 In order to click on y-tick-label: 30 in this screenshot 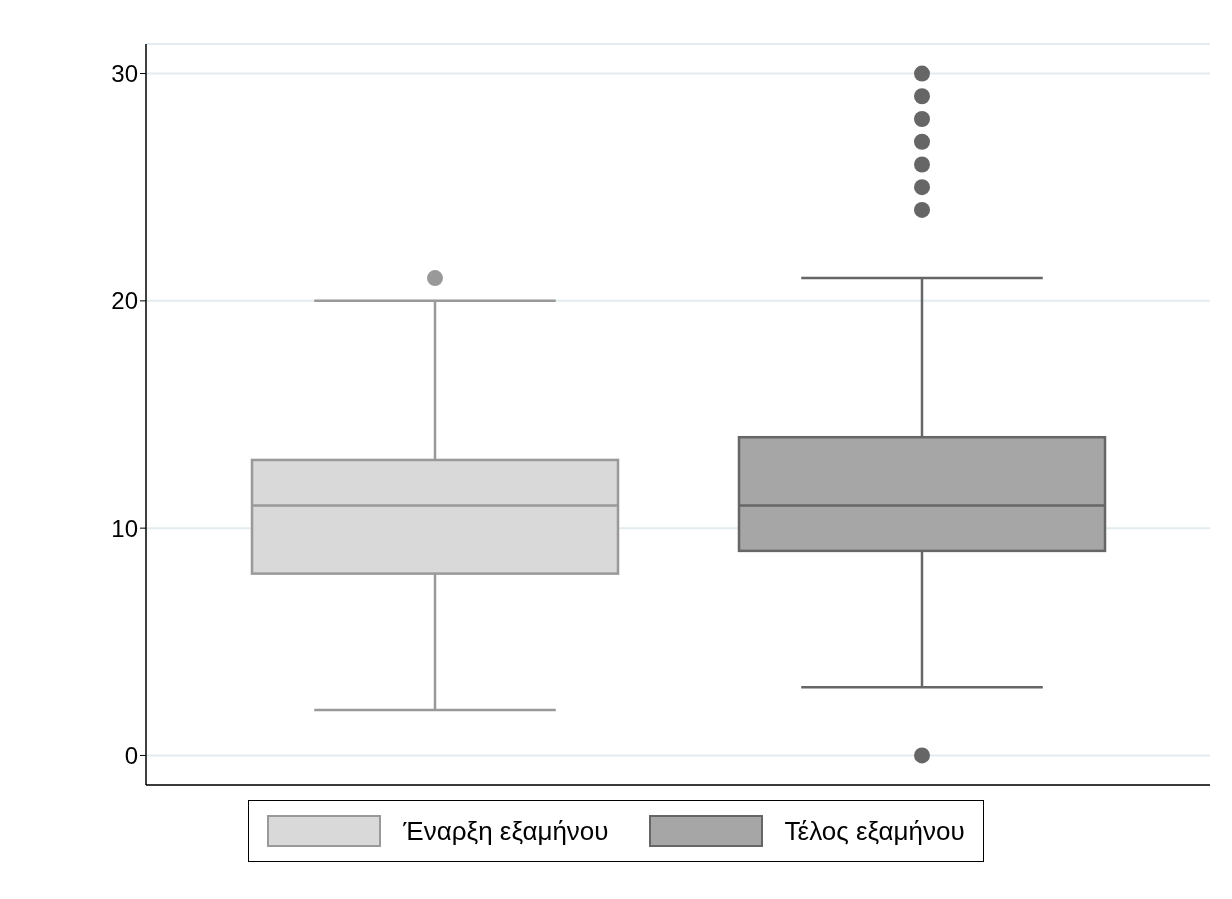, I will do `click(124, 74)`.